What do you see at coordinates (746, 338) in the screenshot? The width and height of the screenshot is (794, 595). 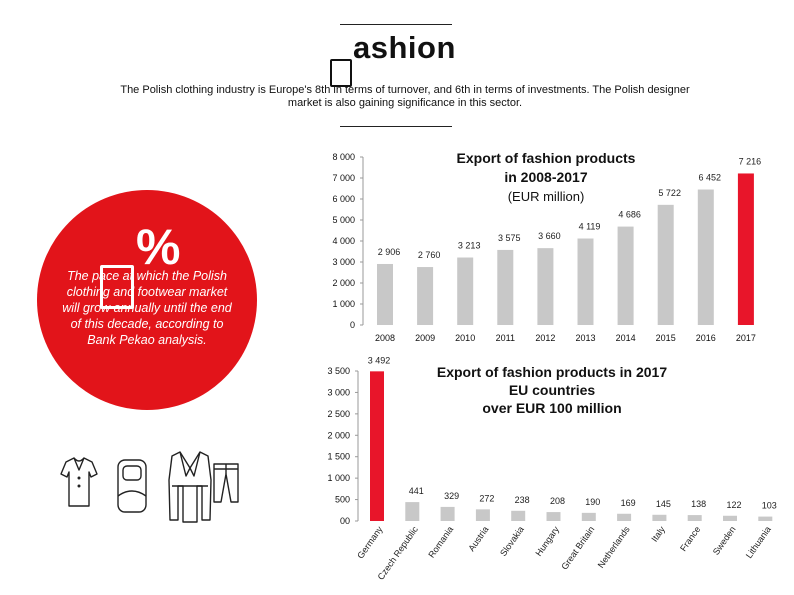 I see `chart1-x-tick-label: 2017` at bounding box center [746, 338].